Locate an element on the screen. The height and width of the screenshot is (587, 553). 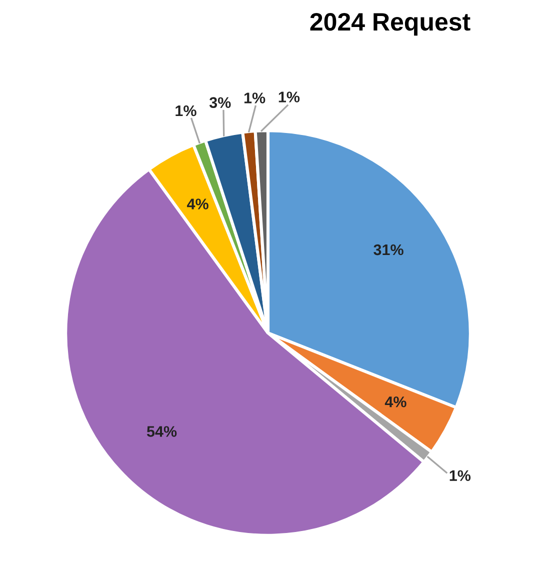
data-label: 54% is located at coordinates (161, 431).